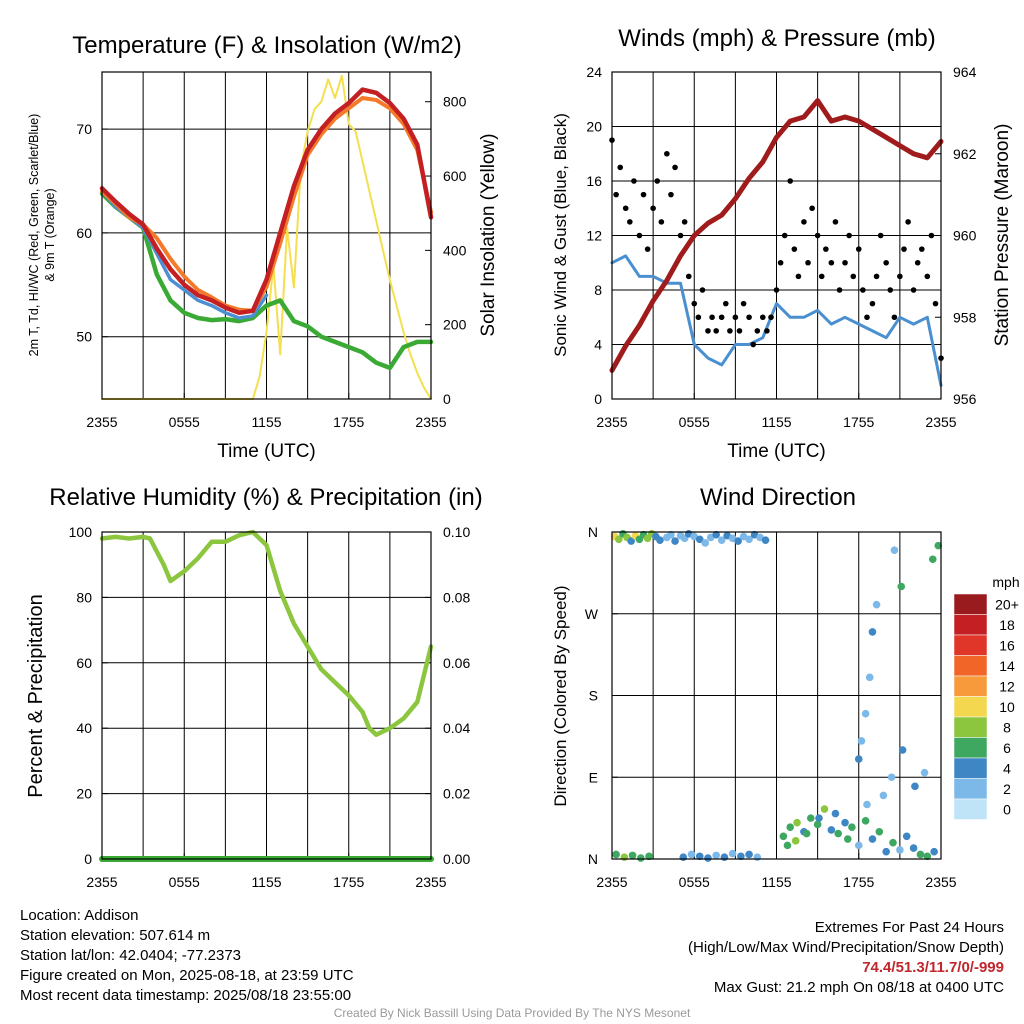 This screenshot has width=1024, height=1024. Describe the element at coordinates (1002, 235) in the screenshot. I see `panel2-y2label: Station Pressure (Maroon)` at that location.